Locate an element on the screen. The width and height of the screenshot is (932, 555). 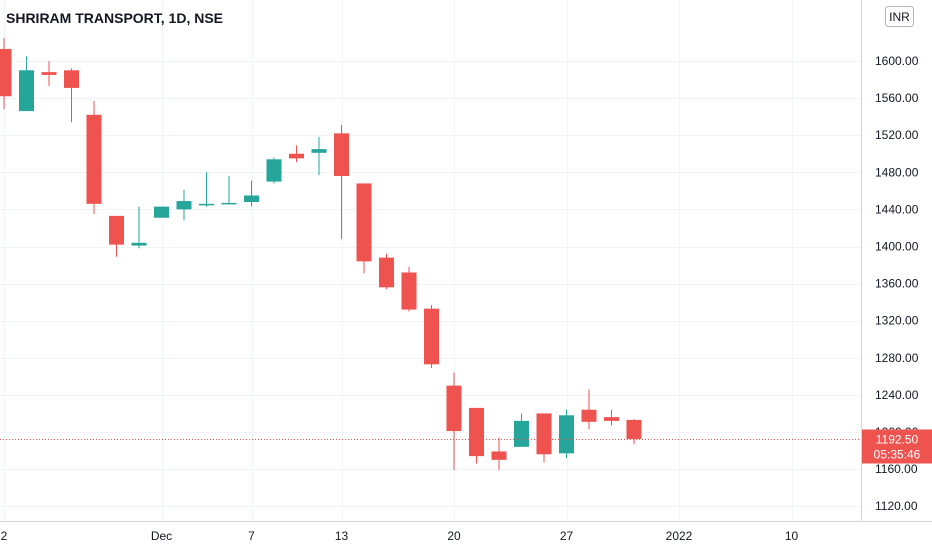
currency-badge: INR is located at coordinates (899, 16).